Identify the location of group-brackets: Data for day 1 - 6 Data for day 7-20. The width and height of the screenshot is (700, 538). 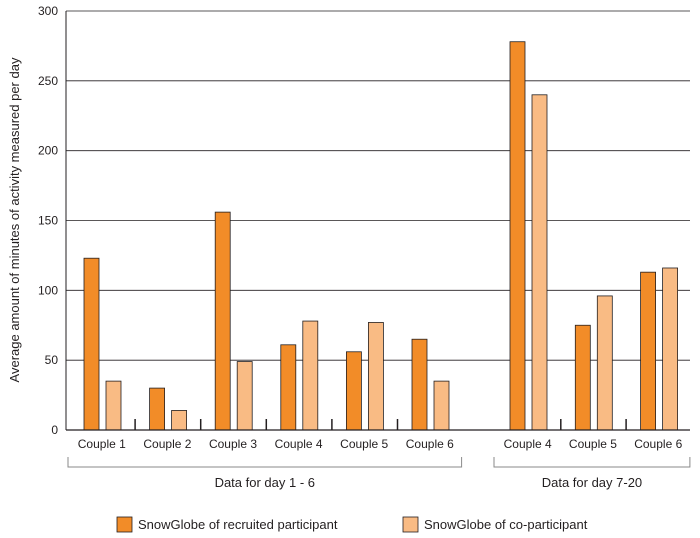
(379, 473).